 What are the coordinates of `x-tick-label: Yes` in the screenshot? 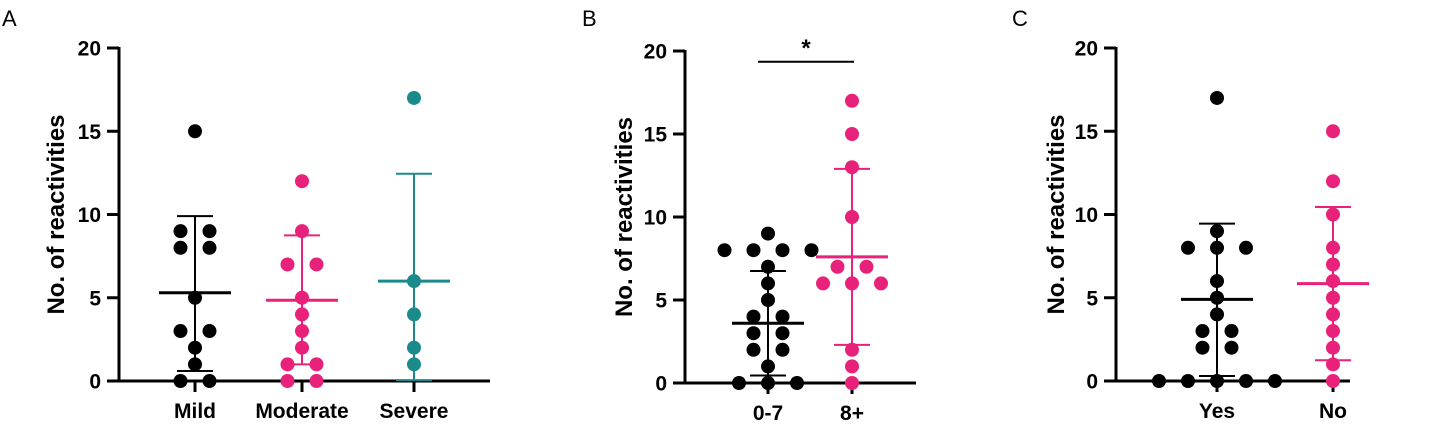 It's located at (1217, 411).